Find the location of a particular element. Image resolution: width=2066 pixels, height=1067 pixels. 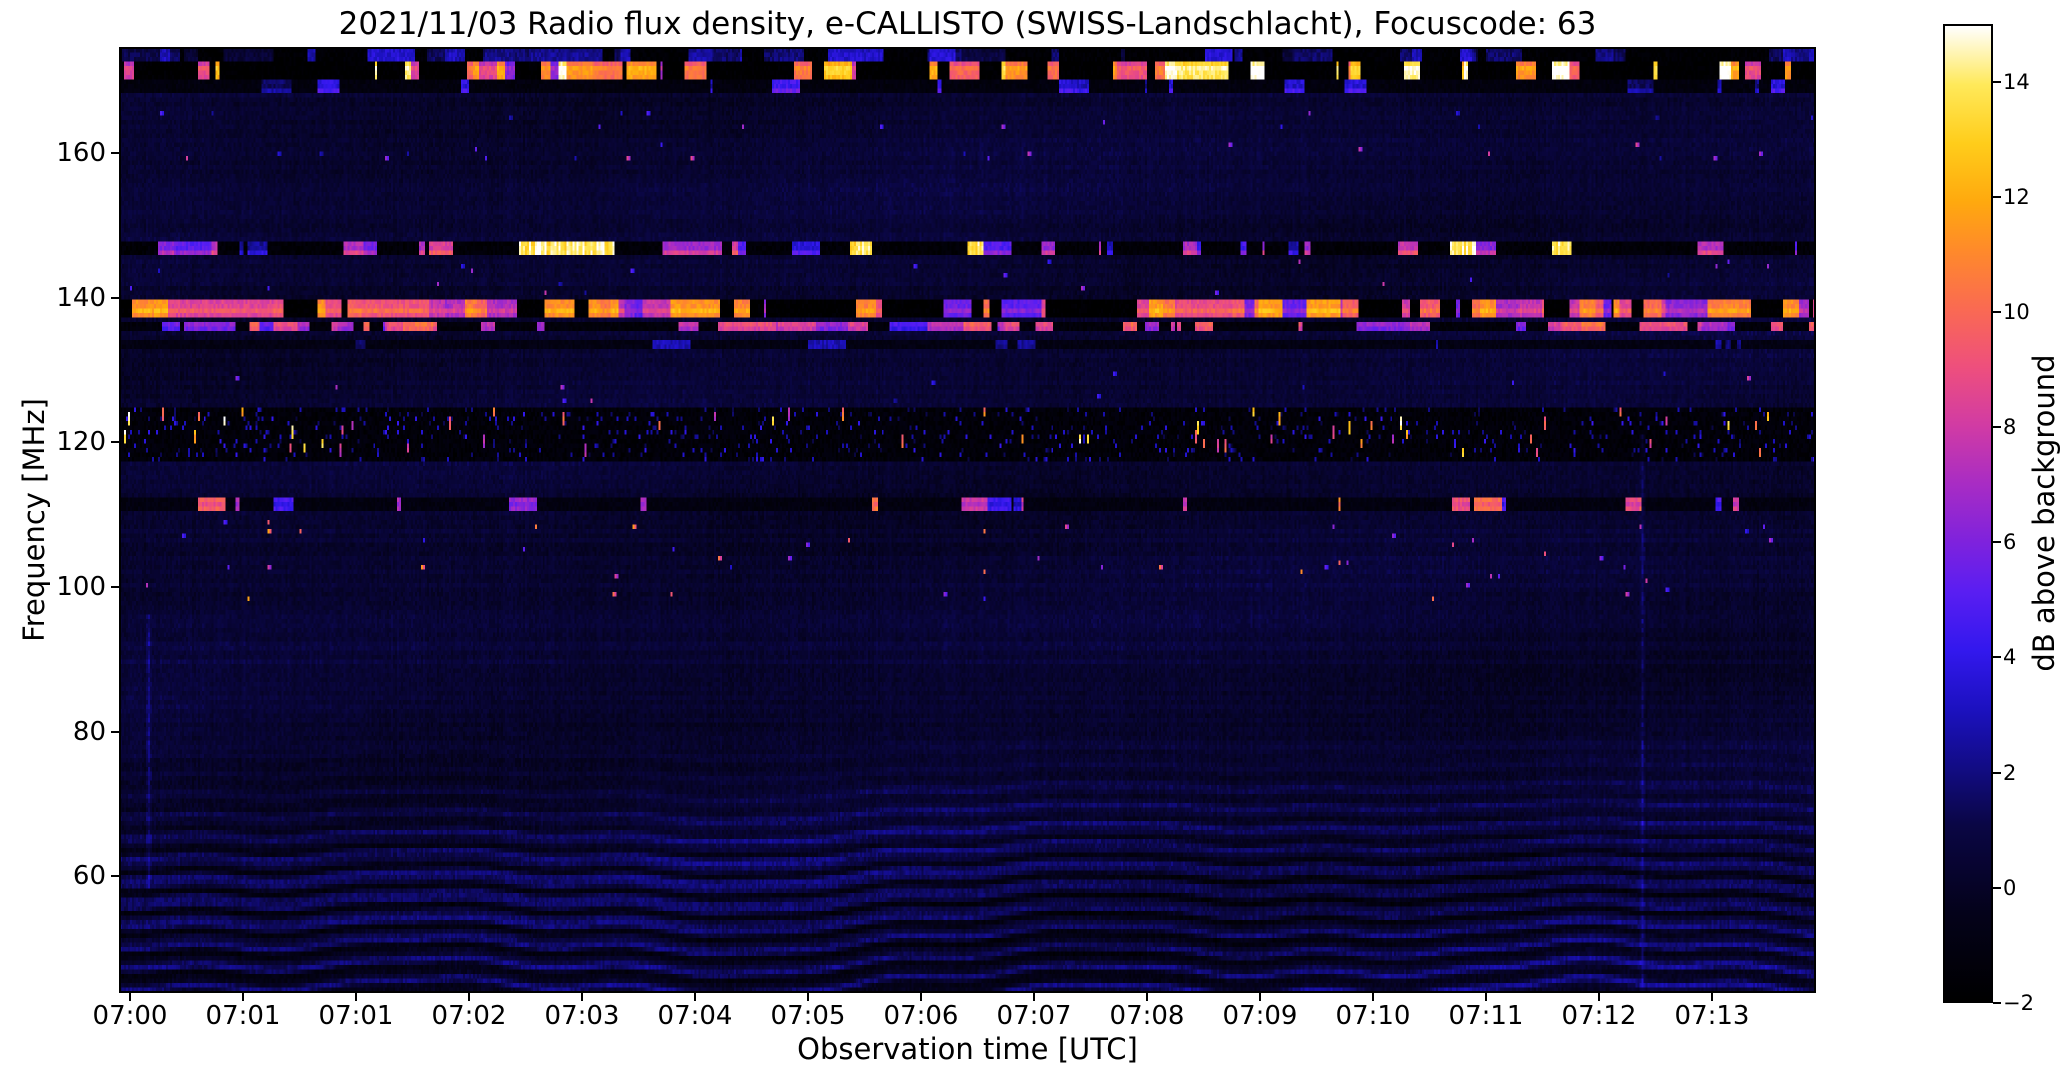

colorbar-gradient is located at coordinates (1968, 513).